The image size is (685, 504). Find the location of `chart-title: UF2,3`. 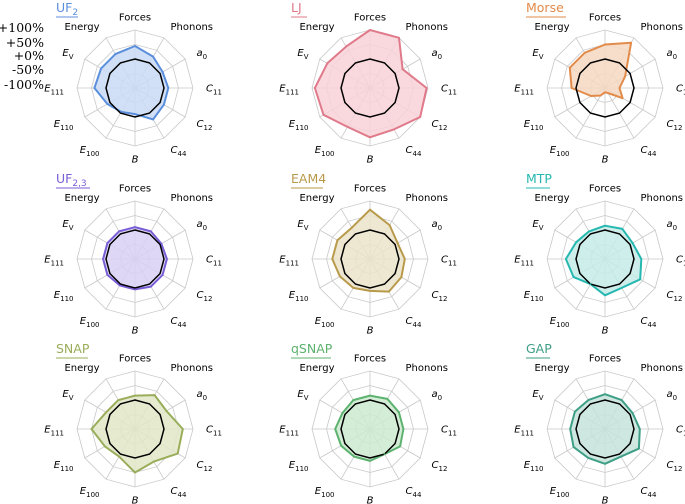

chart-title: UF2,3 is located at coordinates (71, 180).